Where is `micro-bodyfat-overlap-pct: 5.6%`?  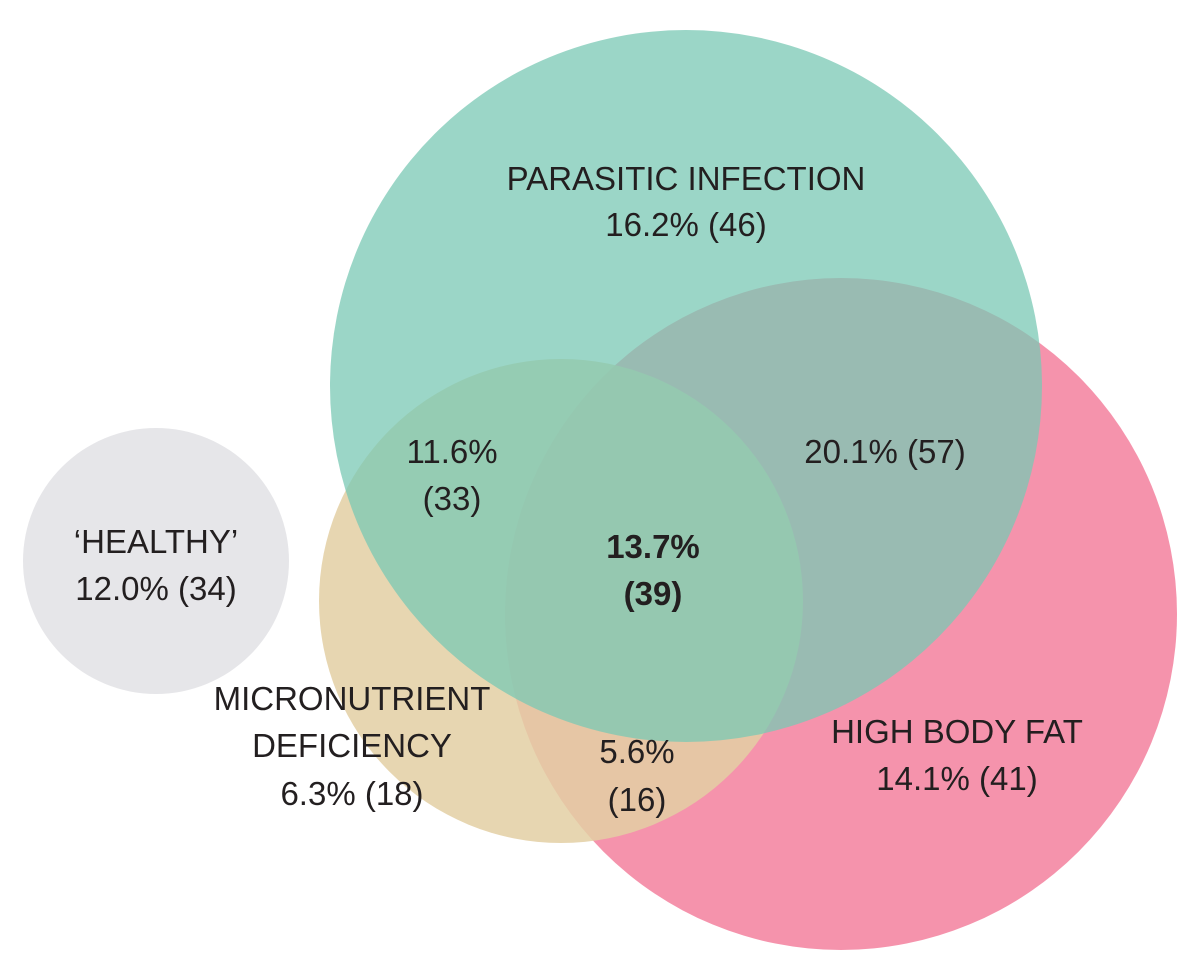 micro-bodyfat-overlap-pct: 5.6% is located at coordinates (636, 751).